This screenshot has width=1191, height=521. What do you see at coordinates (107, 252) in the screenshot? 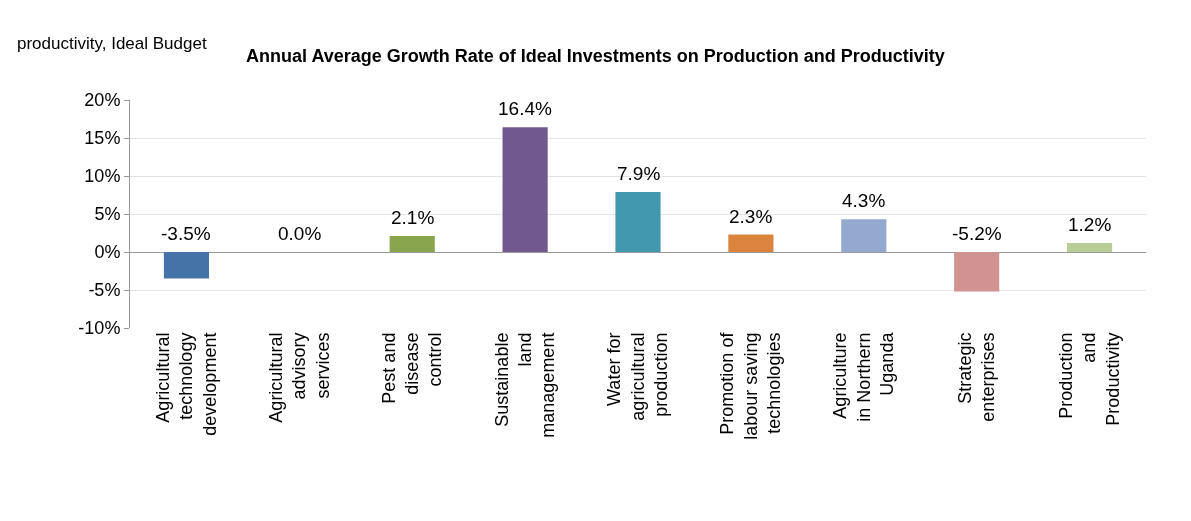
I see `y-tick-label: 0%` at bounding box center [107, 252].